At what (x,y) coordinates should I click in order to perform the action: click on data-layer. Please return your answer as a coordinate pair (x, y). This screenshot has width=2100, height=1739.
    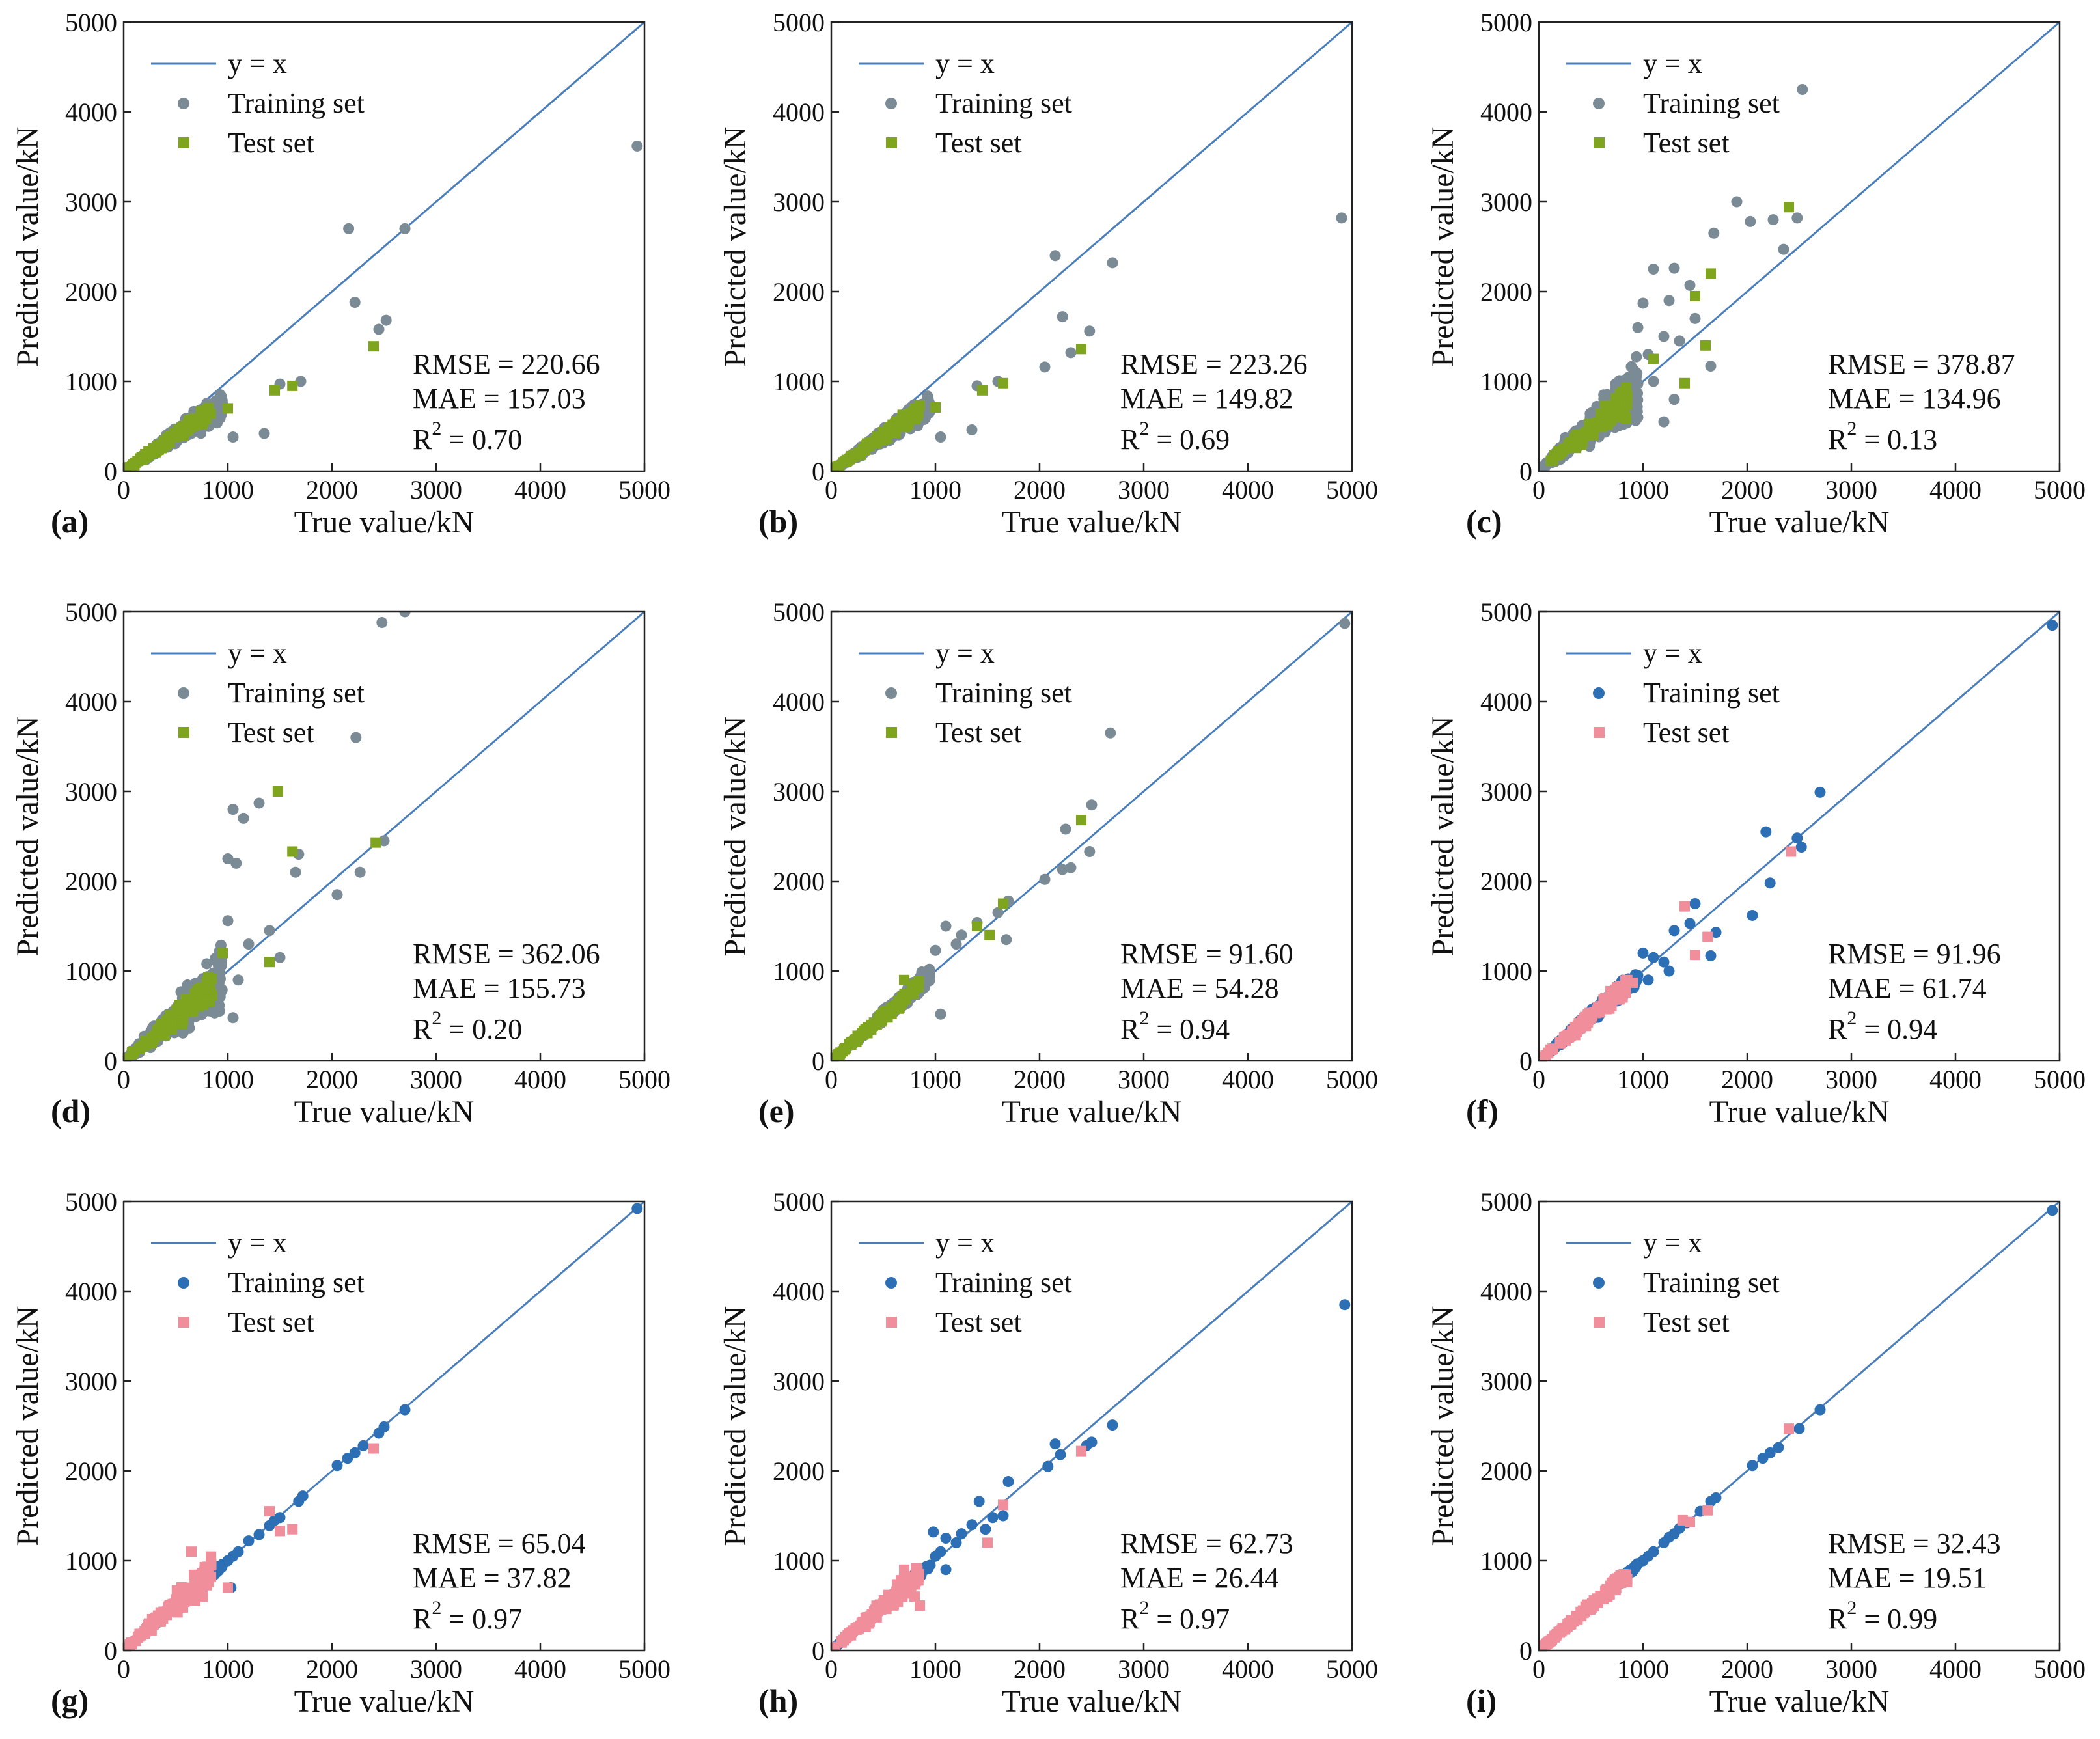
    Looking at the image, I should click on (1799, 1425).